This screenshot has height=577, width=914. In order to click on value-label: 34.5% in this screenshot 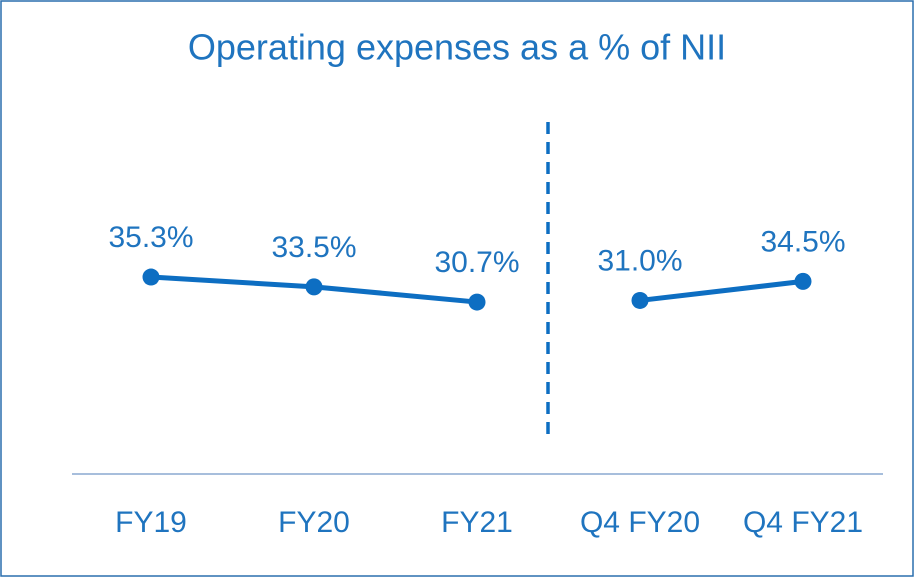, I will do `click(802, 241)`.